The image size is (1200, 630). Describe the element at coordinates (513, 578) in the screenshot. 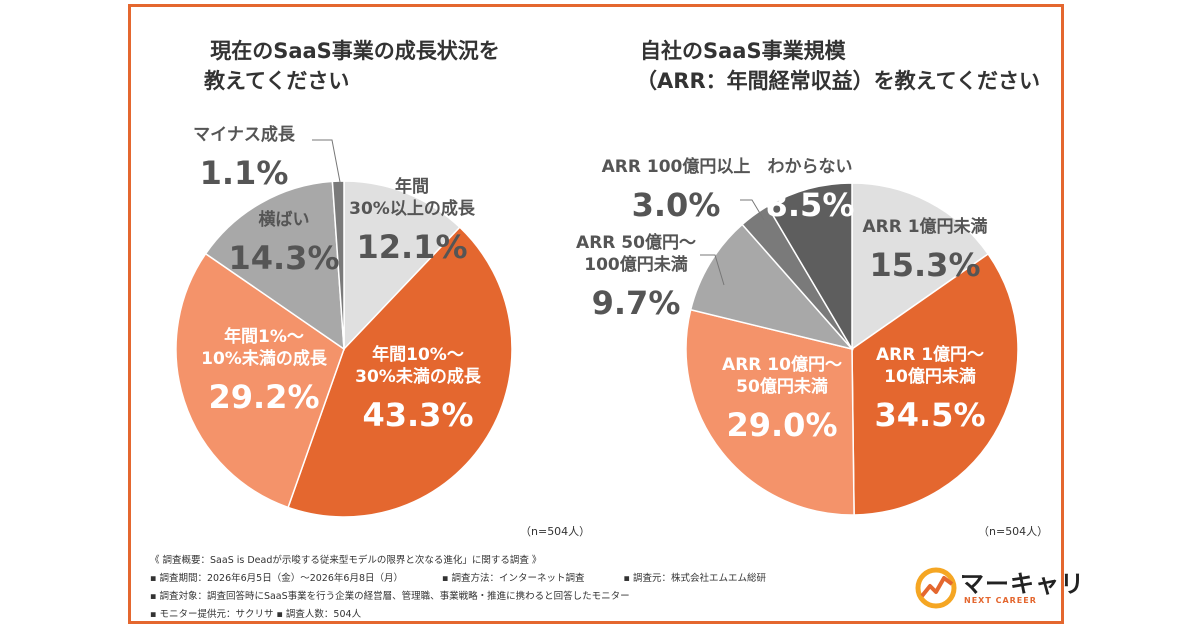

I see `footer-method: ▪ 調査方法：インターネット調査` at that location.